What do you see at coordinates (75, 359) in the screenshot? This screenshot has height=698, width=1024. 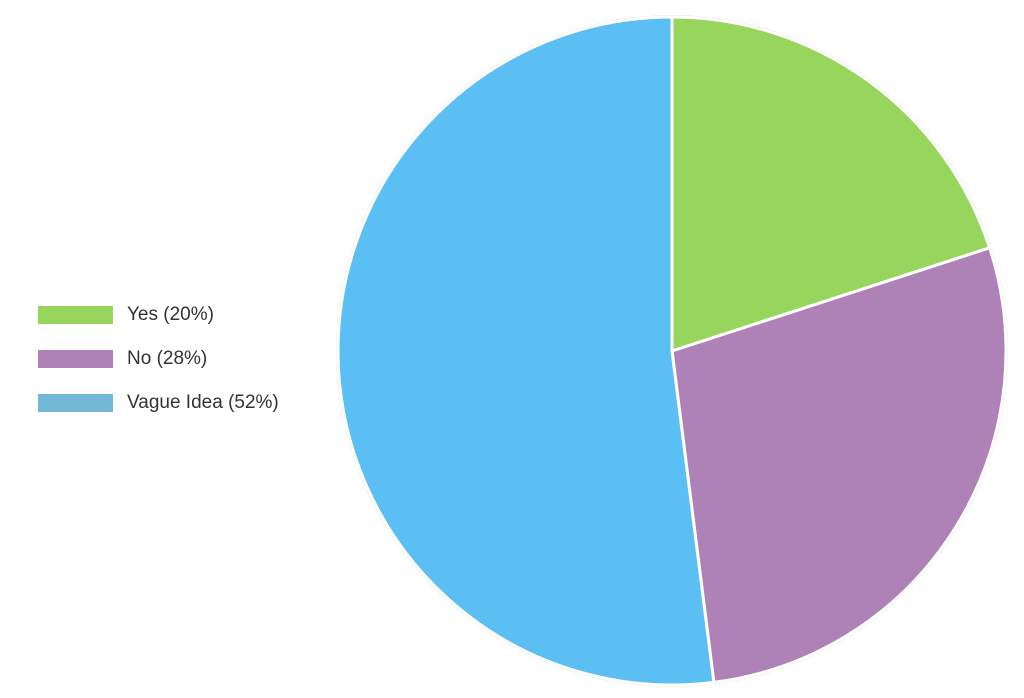 I see `legend-swatch-no` at bounding box center [75, 359].